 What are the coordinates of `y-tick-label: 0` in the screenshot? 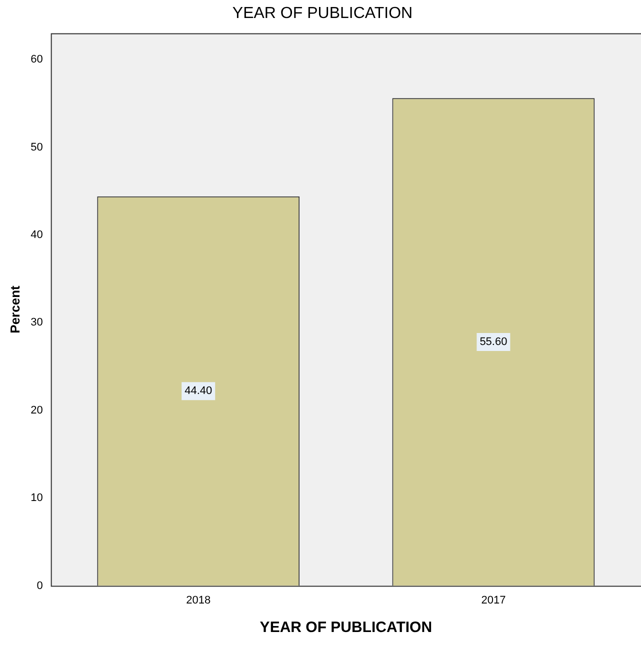 It's located at (39, 586).